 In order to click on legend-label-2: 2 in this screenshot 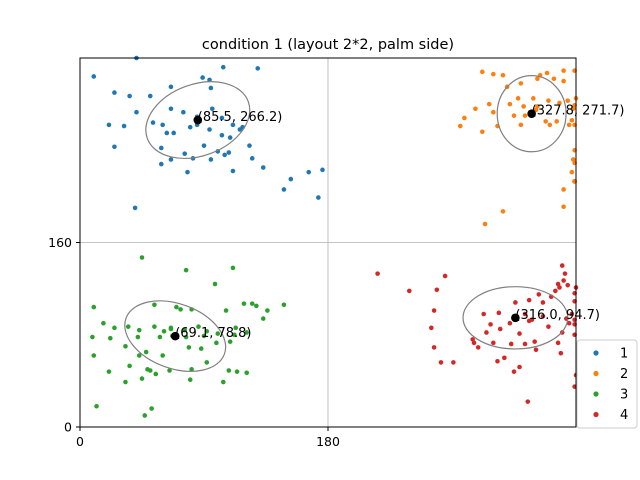, I will do `click(624, 374)`.